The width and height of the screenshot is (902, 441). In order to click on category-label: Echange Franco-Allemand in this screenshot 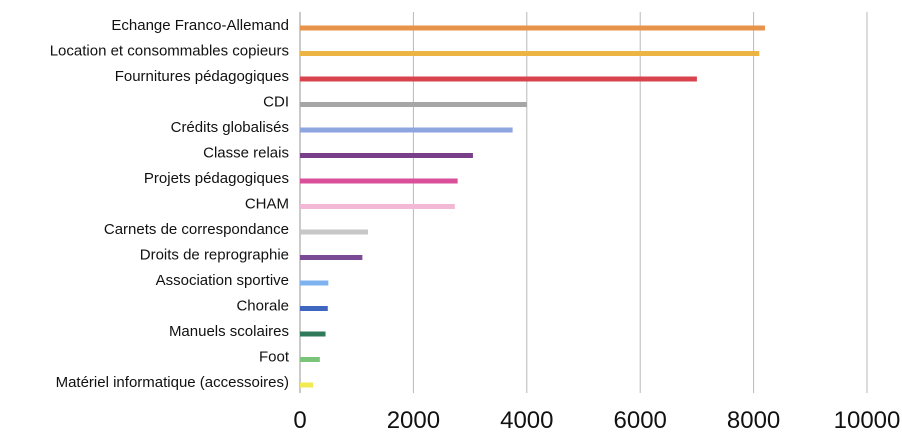, I will do `click(200, 25)`.